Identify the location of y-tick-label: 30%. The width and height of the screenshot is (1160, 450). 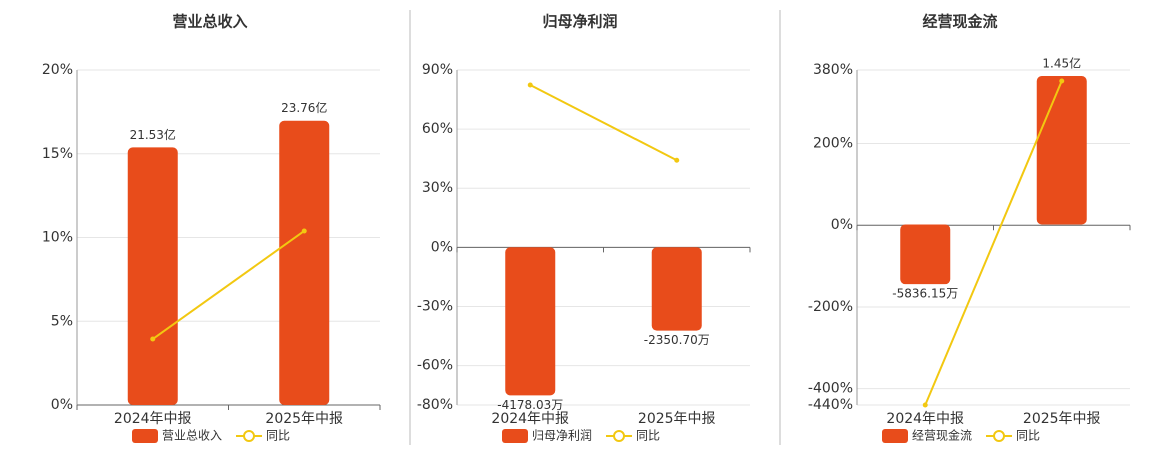
(437, 188).